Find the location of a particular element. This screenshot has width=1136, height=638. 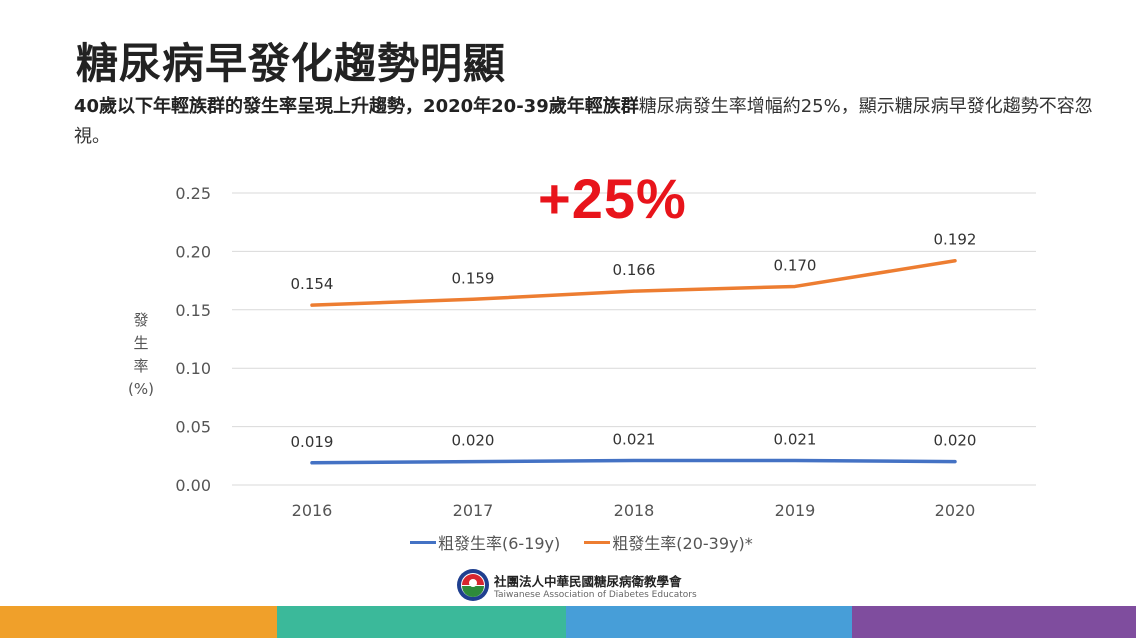

footer-bar-purple is located at coordinates (994, 622).